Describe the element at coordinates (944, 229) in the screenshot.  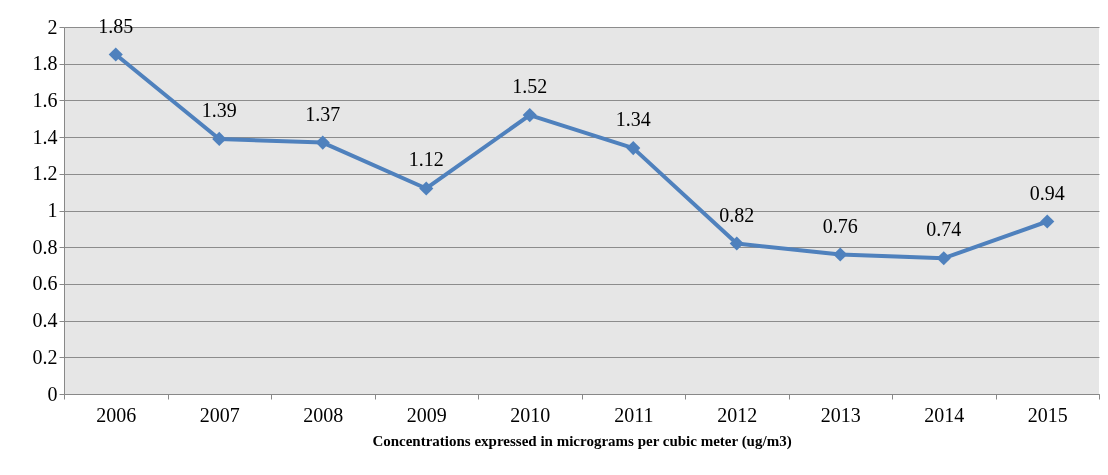
I see `data-label: 0.74` at that location.